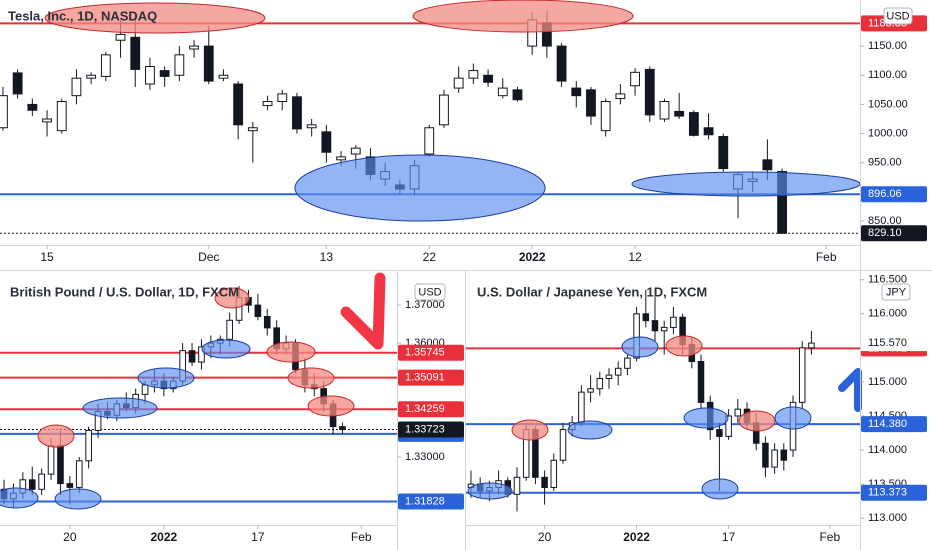 This screenshot has height=550, width=932. Describe the element at coordinates (885, 163) in the screenshot. I see `y-tick-label: 950.00` at that location.